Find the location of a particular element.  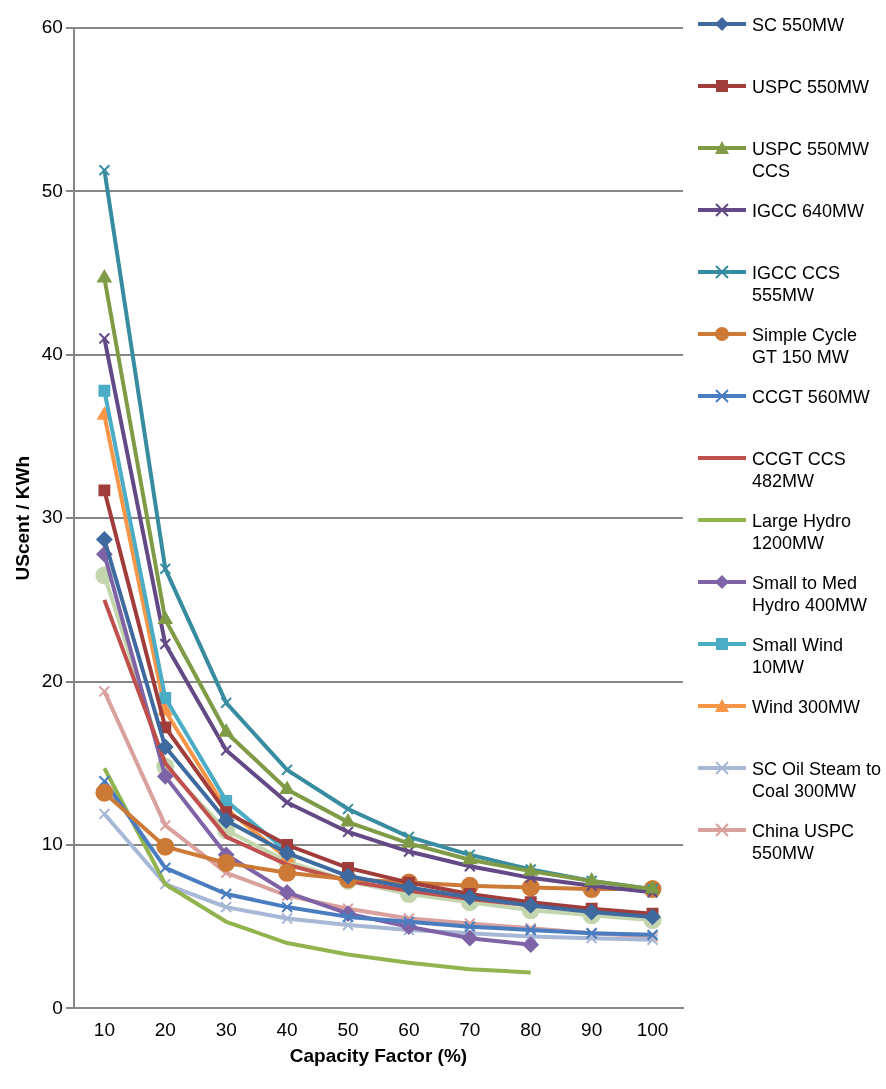

legend-label: China USPC 550MW is located at coordinates (804, 842).